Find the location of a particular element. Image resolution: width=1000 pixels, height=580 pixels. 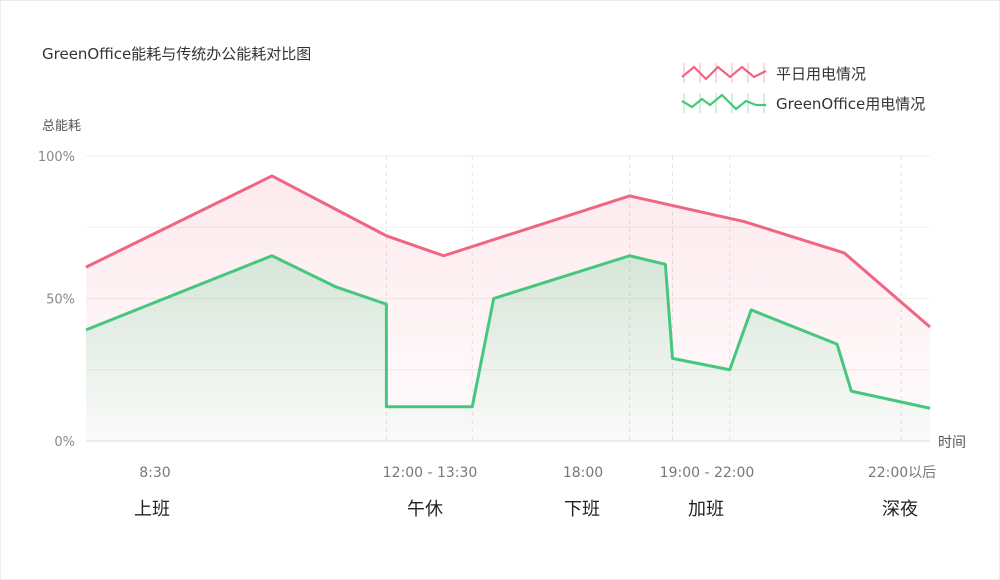

y-tick-label: 50% is located at coordinates (60, 300).